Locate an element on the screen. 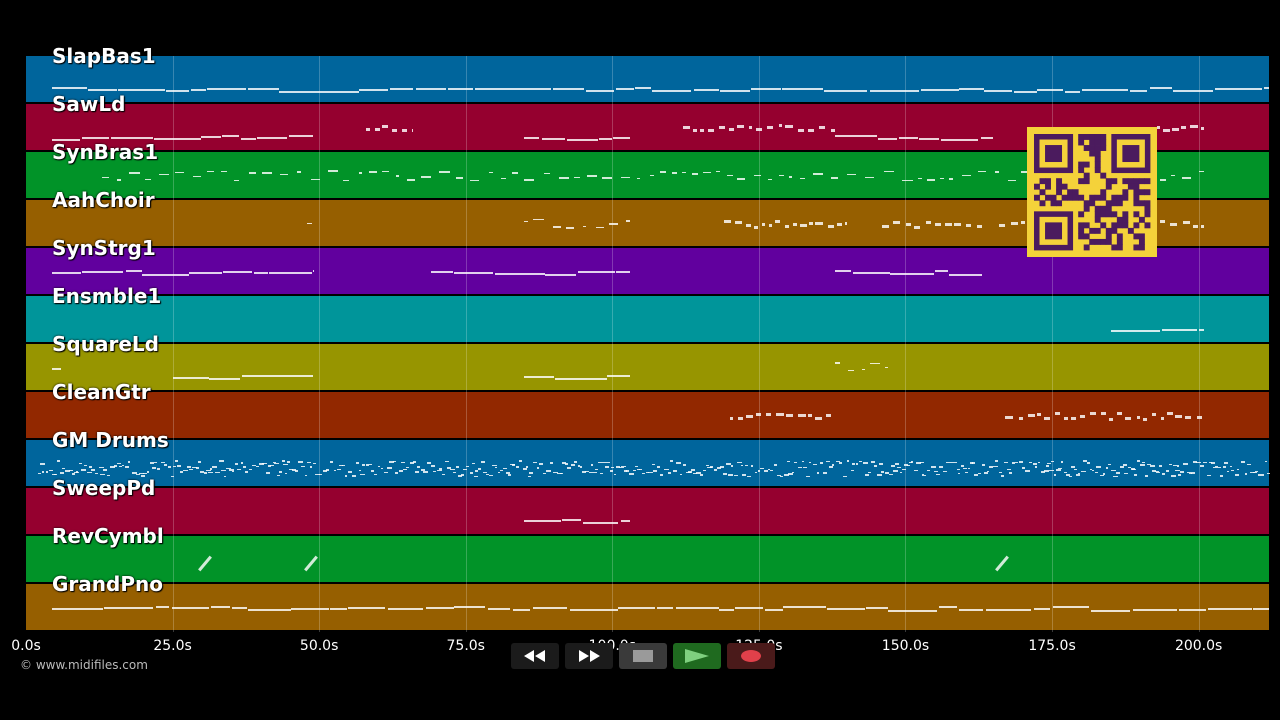  rewind-button is located at coordinates (535, 656).